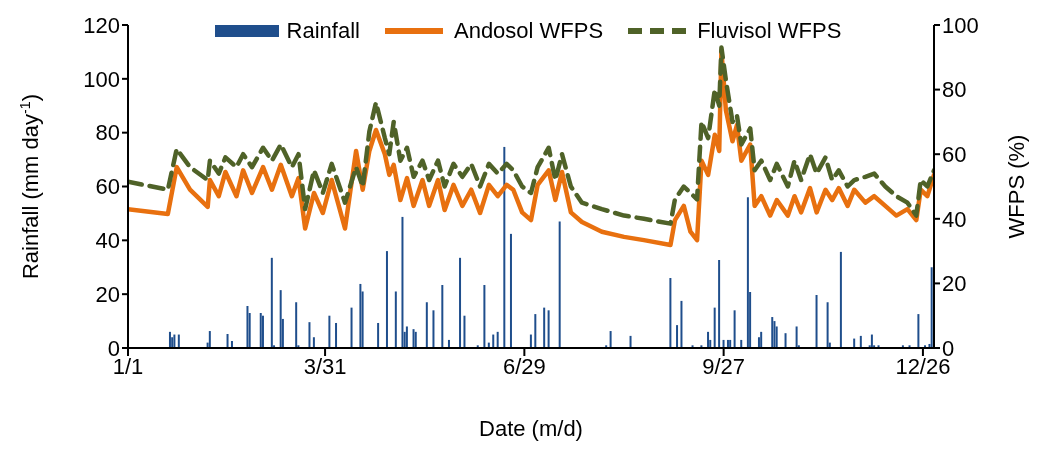 The width and height of the screenshot is (1060, 454). What do you see at coordinates (954, 219) in the screenshot?
I see `y2-tick-label: 40` at bounding box center [954, 219].